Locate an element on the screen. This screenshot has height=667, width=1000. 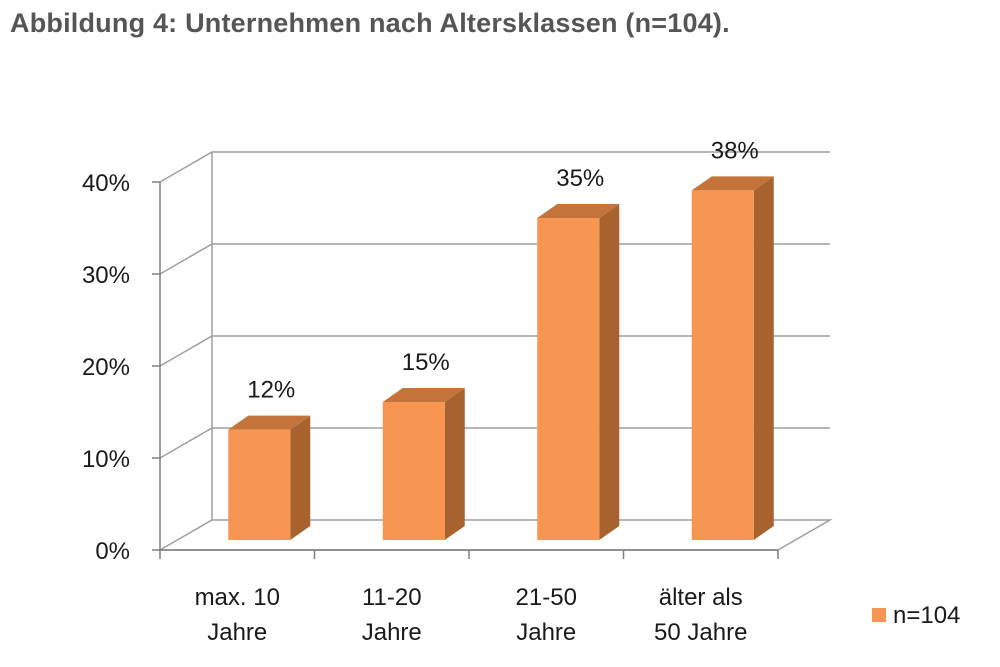
y-tick-label: 30% is located at coordinates (106, 275).